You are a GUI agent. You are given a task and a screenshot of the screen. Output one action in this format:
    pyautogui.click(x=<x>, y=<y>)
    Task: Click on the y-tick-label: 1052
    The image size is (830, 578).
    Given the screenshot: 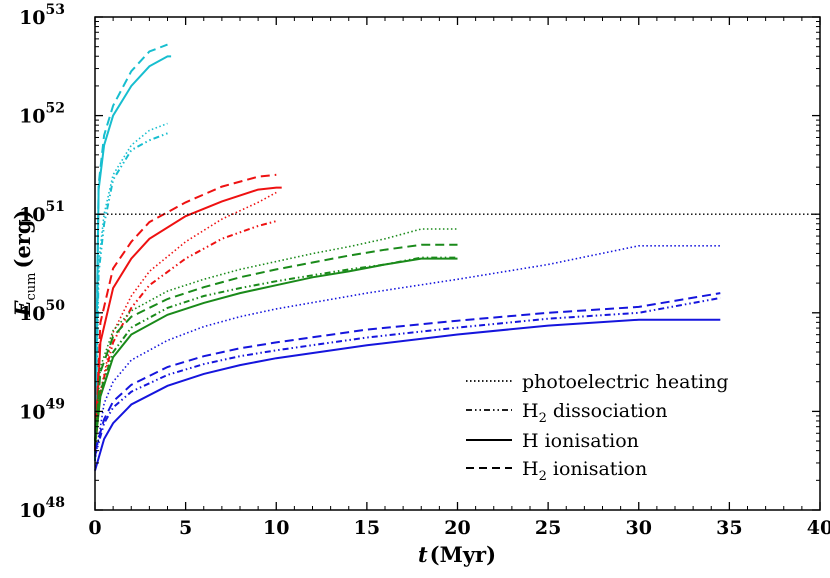 What is the action you would take?
    pyautogui.click(x=42, y=114)
    